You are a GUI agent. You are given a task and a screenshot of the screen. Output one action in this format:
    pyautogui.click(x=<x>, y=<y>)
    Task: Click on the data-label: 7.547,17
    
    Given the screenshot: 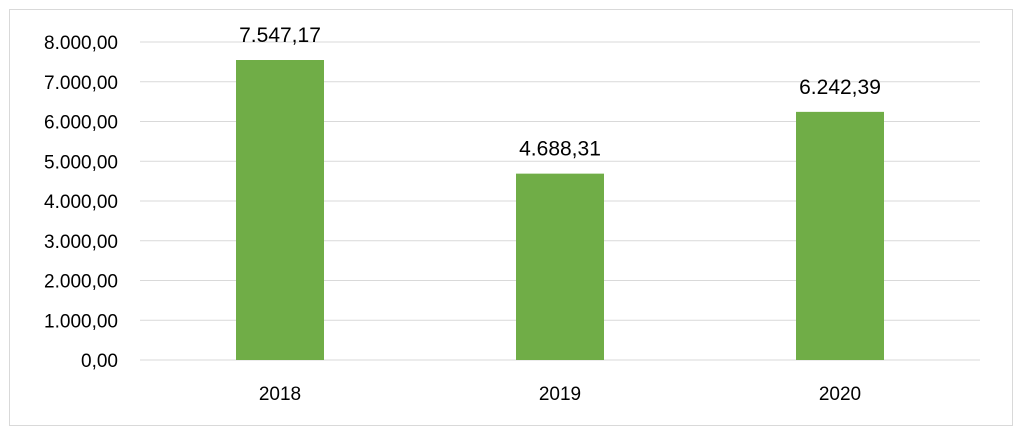 What is the action you would take?
    pyautogui.click(x=280, y=35)
    